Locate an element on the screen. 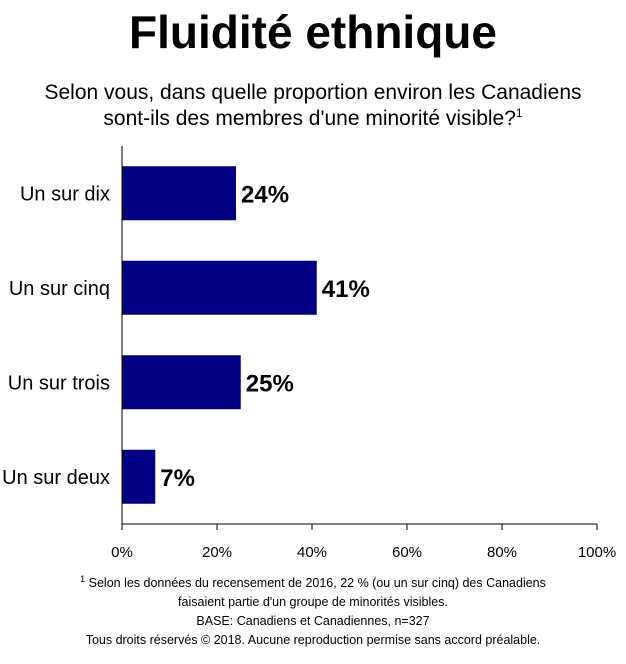 The image size is (626, 664). x-tick-label: 0% is located at coordinates (122, 552).